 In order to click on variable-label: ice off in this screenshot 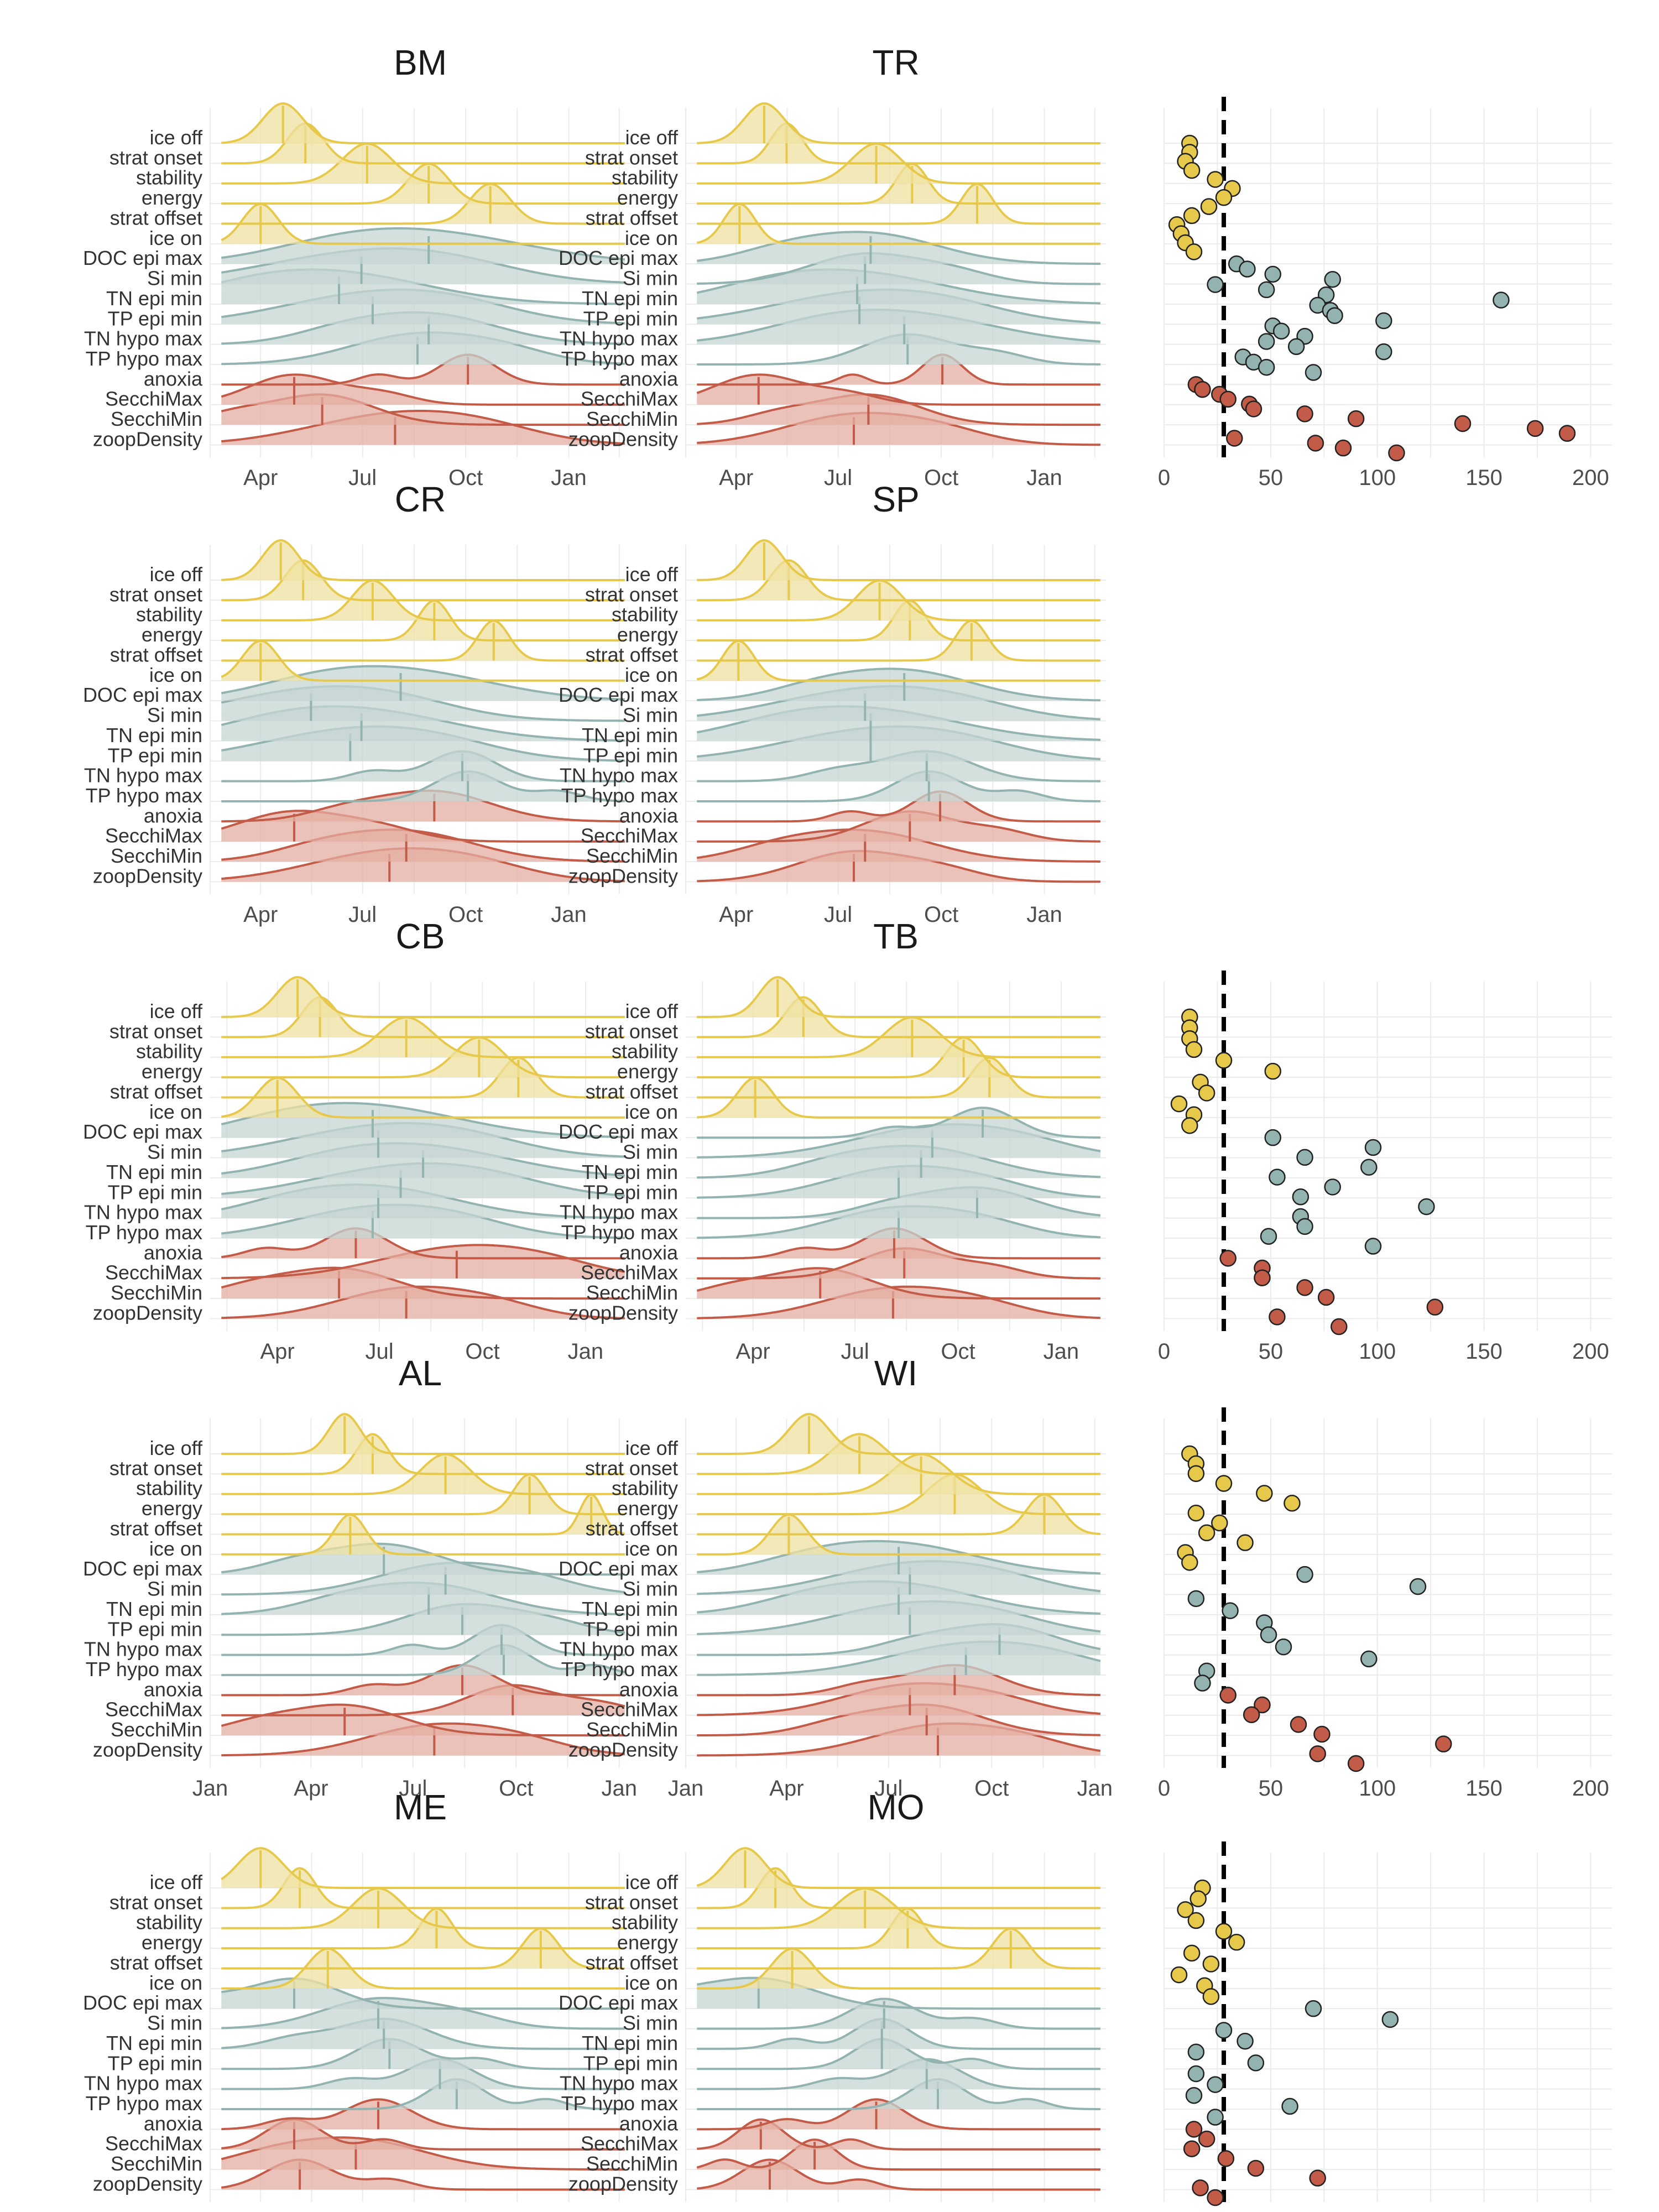, I will do `click(177, 1011)`.